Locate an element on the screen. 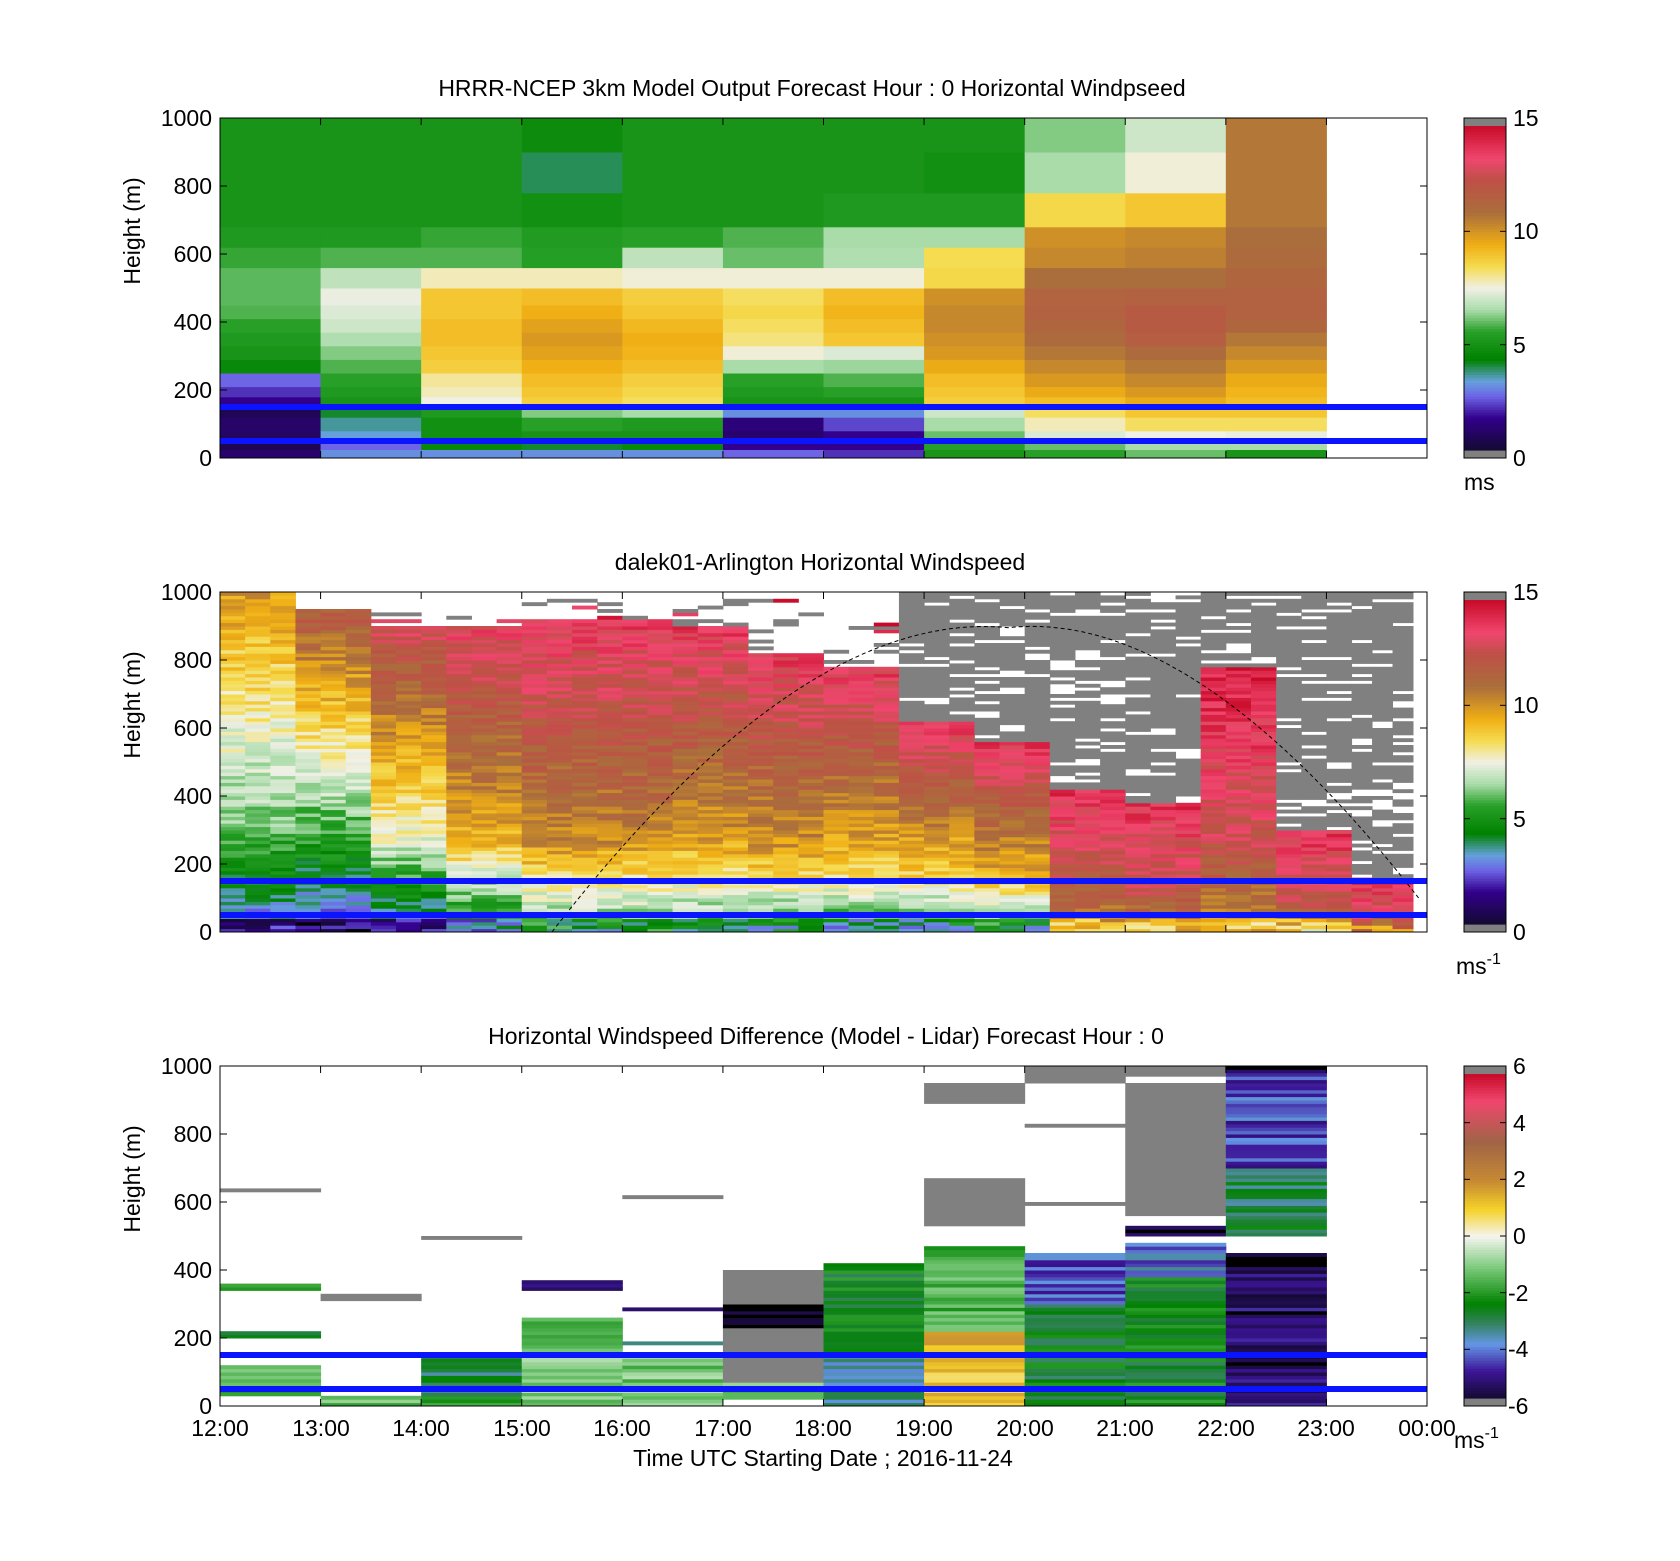  model-cell is located at coordinates (773, 436).